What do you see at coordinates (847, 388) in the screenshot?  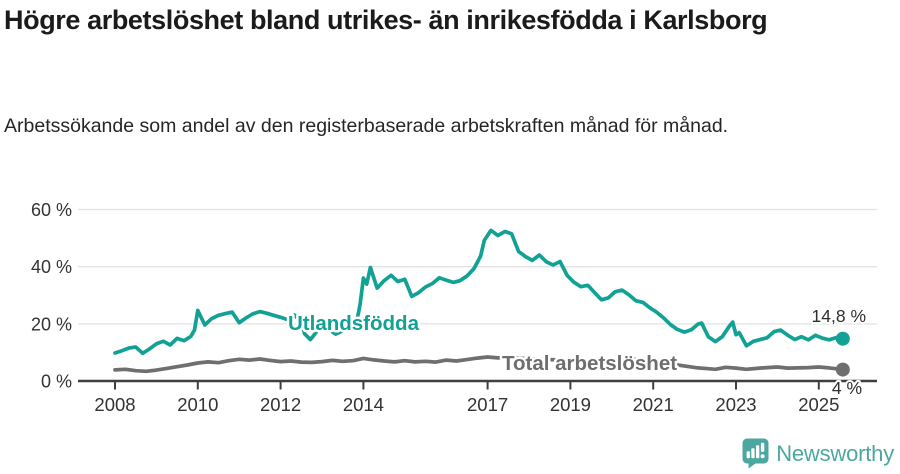 I see `end-value-label-total: 4 %` at bounding box center [847, 388].